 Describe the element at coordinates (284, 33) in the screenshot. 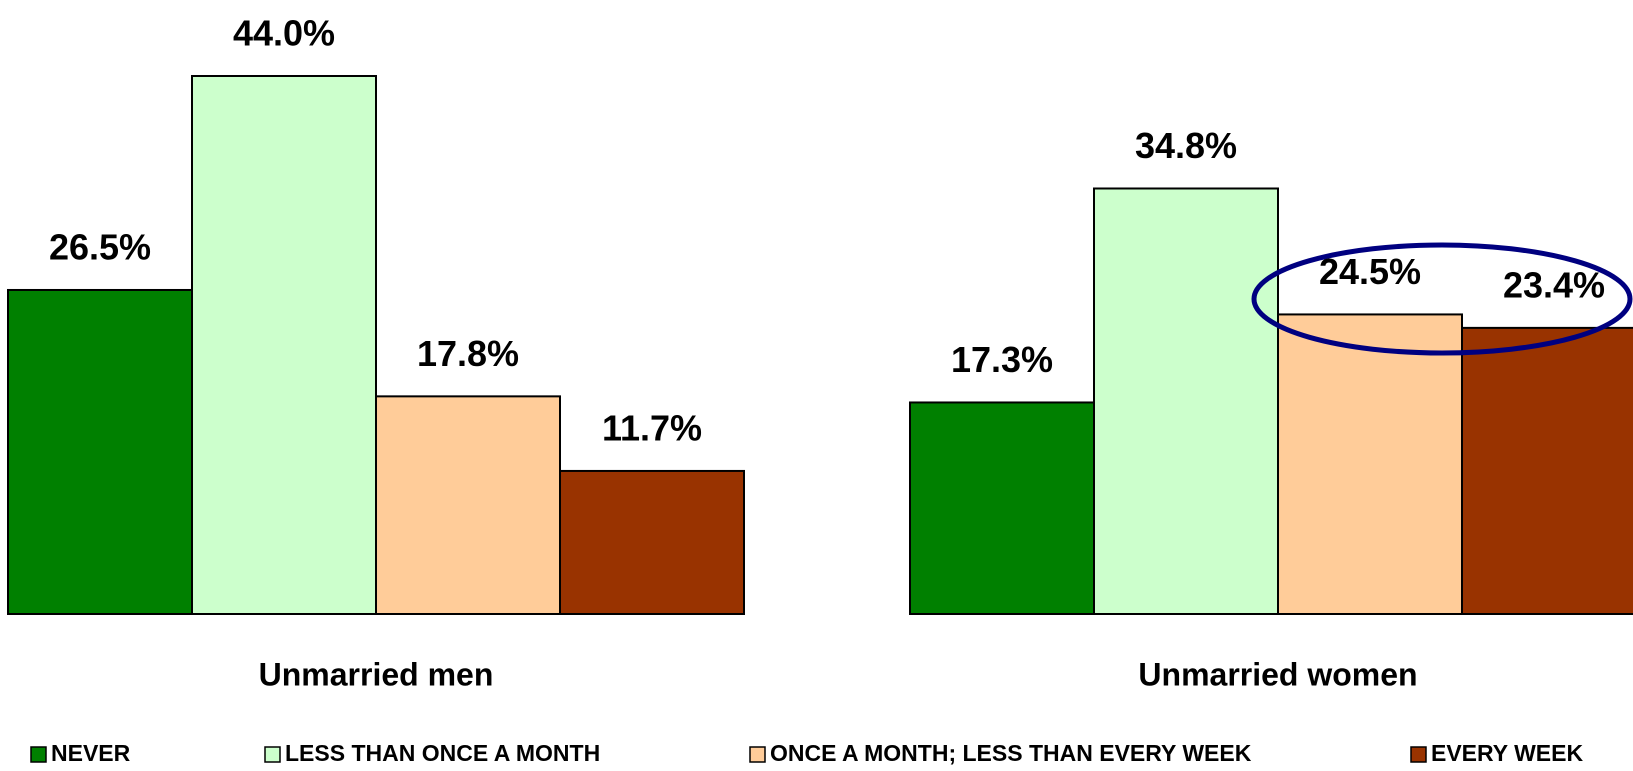

I see `value-label: 44.0%` at that location.